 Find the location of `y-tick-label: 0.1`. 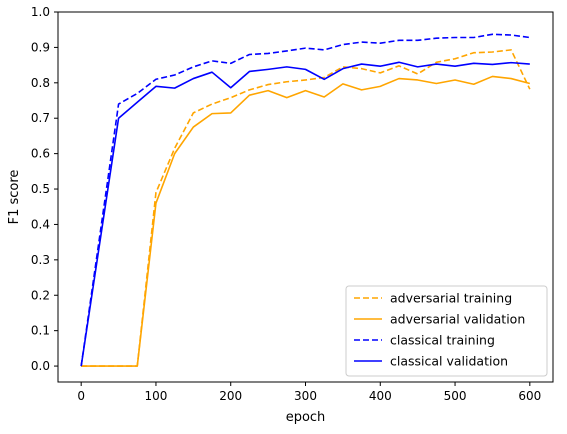

y-tick-label: 0.1 is located at coordinates (40, 331).